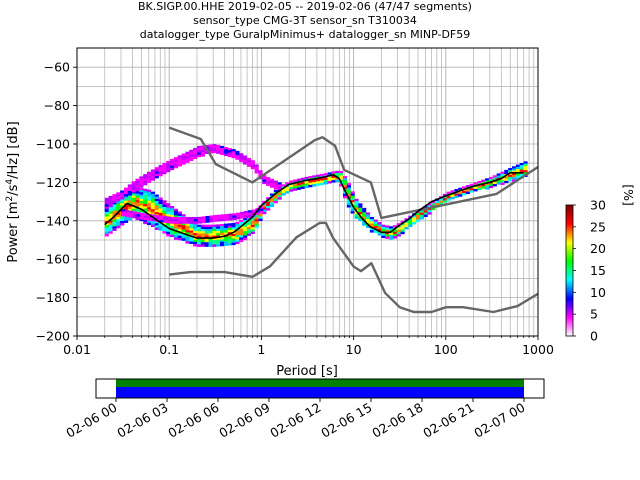  Describe the element at coordinates (499, 420) in the screenshot. I see `time-tick-label: 02-07 00` at that location.